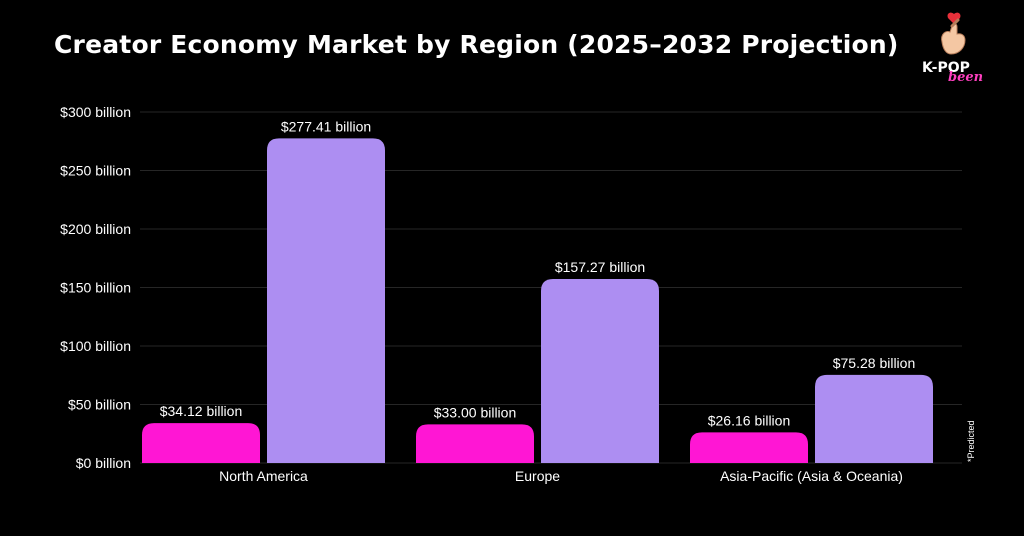  What do you see at coordinates (201, 411) in the screenshot?
I see `data-label: $34.12 billion` at bounding box center [201, 411].